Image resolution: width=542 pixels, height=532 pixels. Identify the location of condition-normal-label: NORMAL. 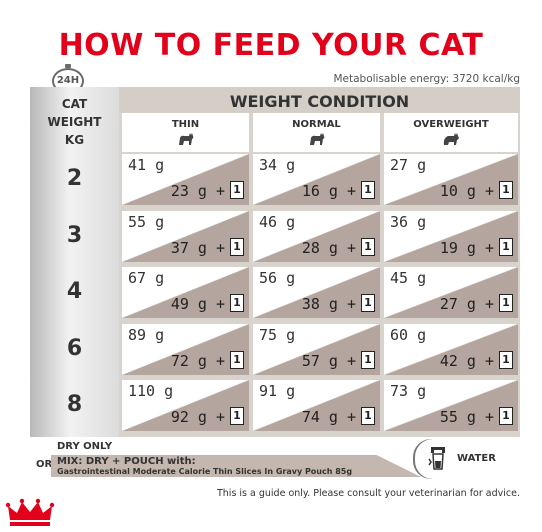
(316, 124).